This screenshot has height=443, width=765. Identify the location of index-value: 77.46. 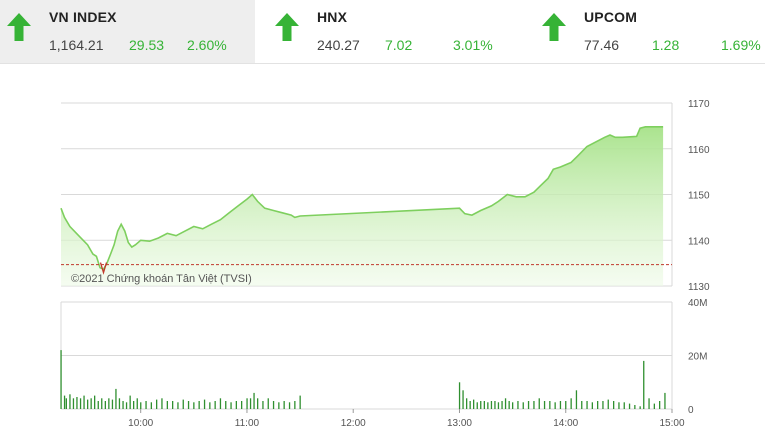
(602, 45).